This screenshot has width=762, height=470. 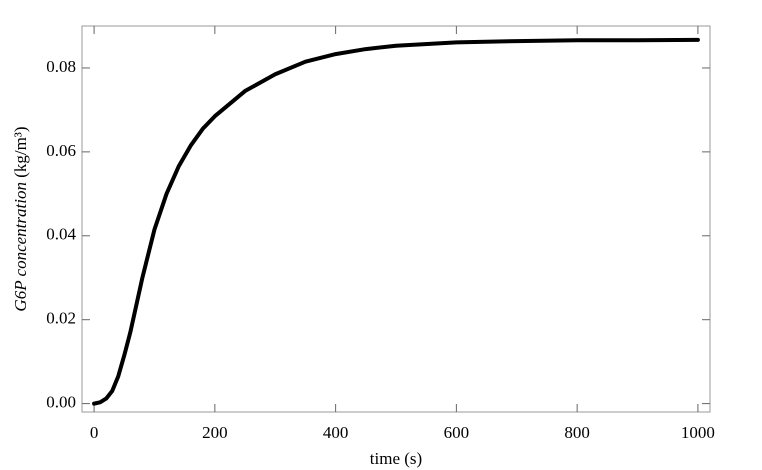 I want to click on x-tick-label: 200, so click(x=215, y=432).